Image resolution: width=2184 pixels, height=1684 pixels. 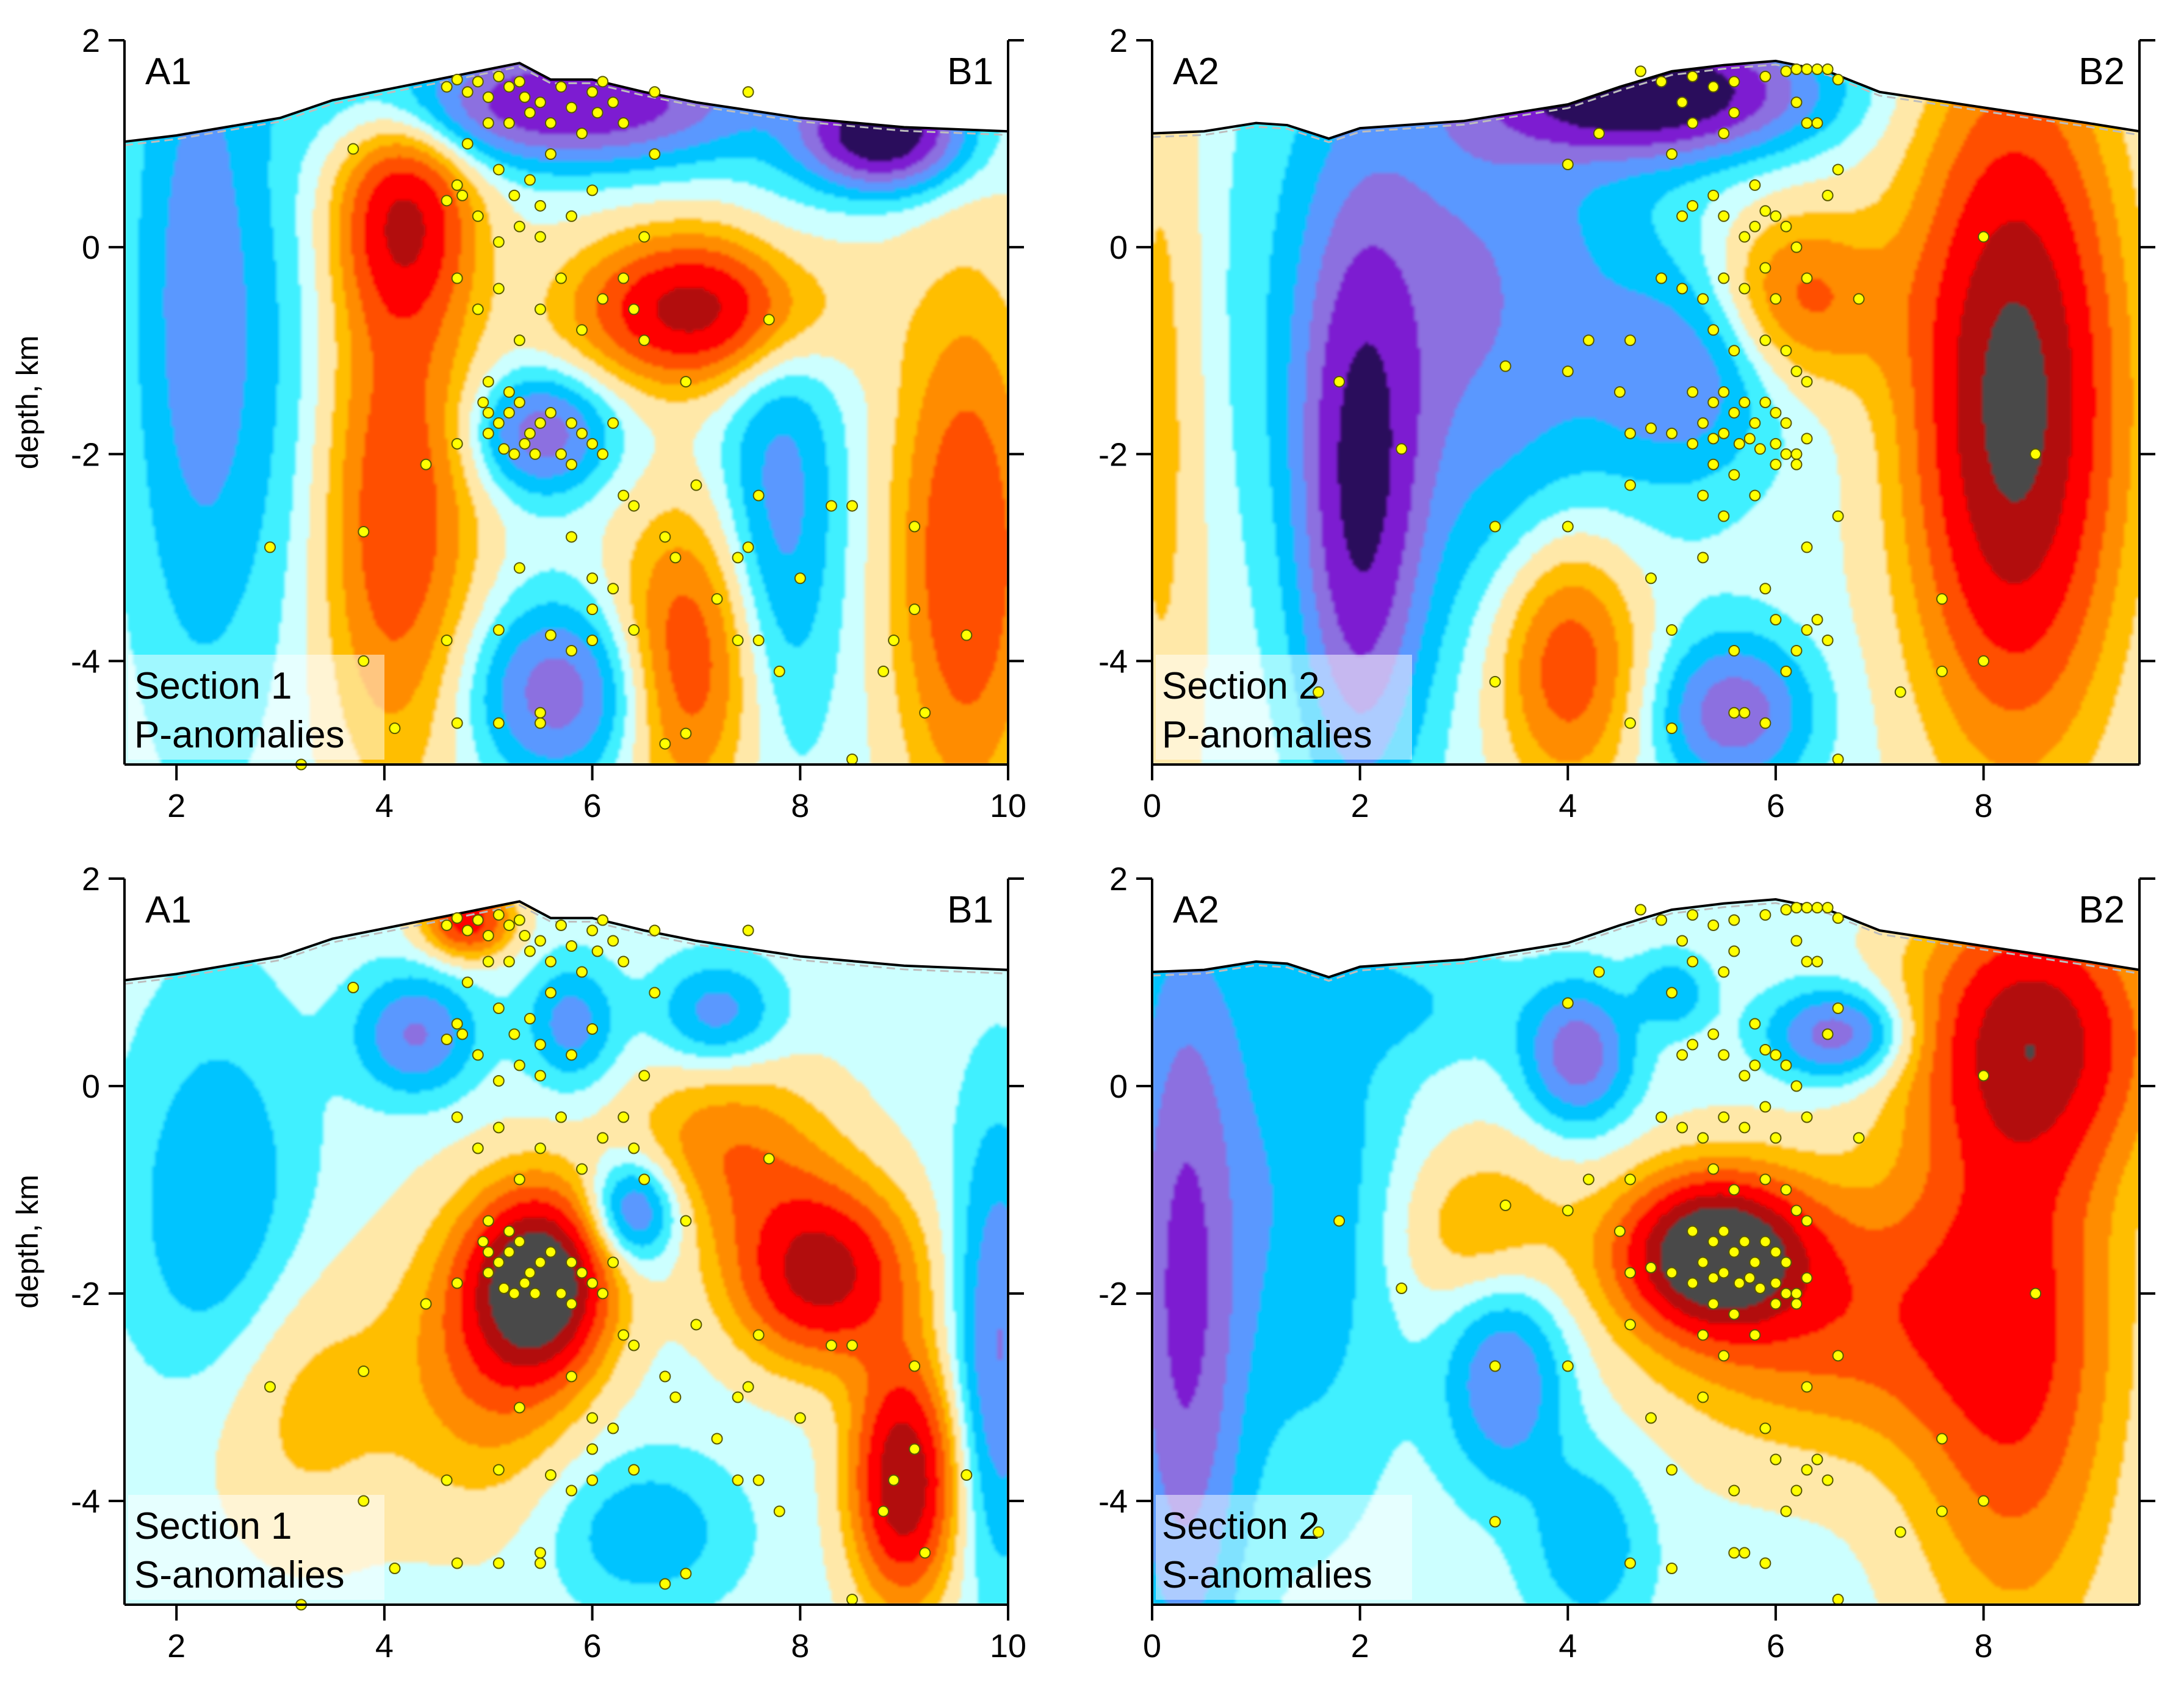 I want to click on x-tick-label: 4, so click(x=1568, y=806).